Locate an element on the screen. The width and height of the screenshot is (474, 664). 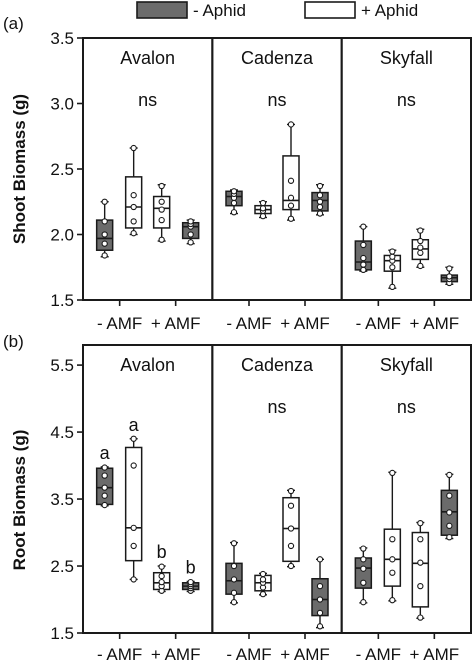
y-tick-label: 1.5 is located at coordinates (62, 633).